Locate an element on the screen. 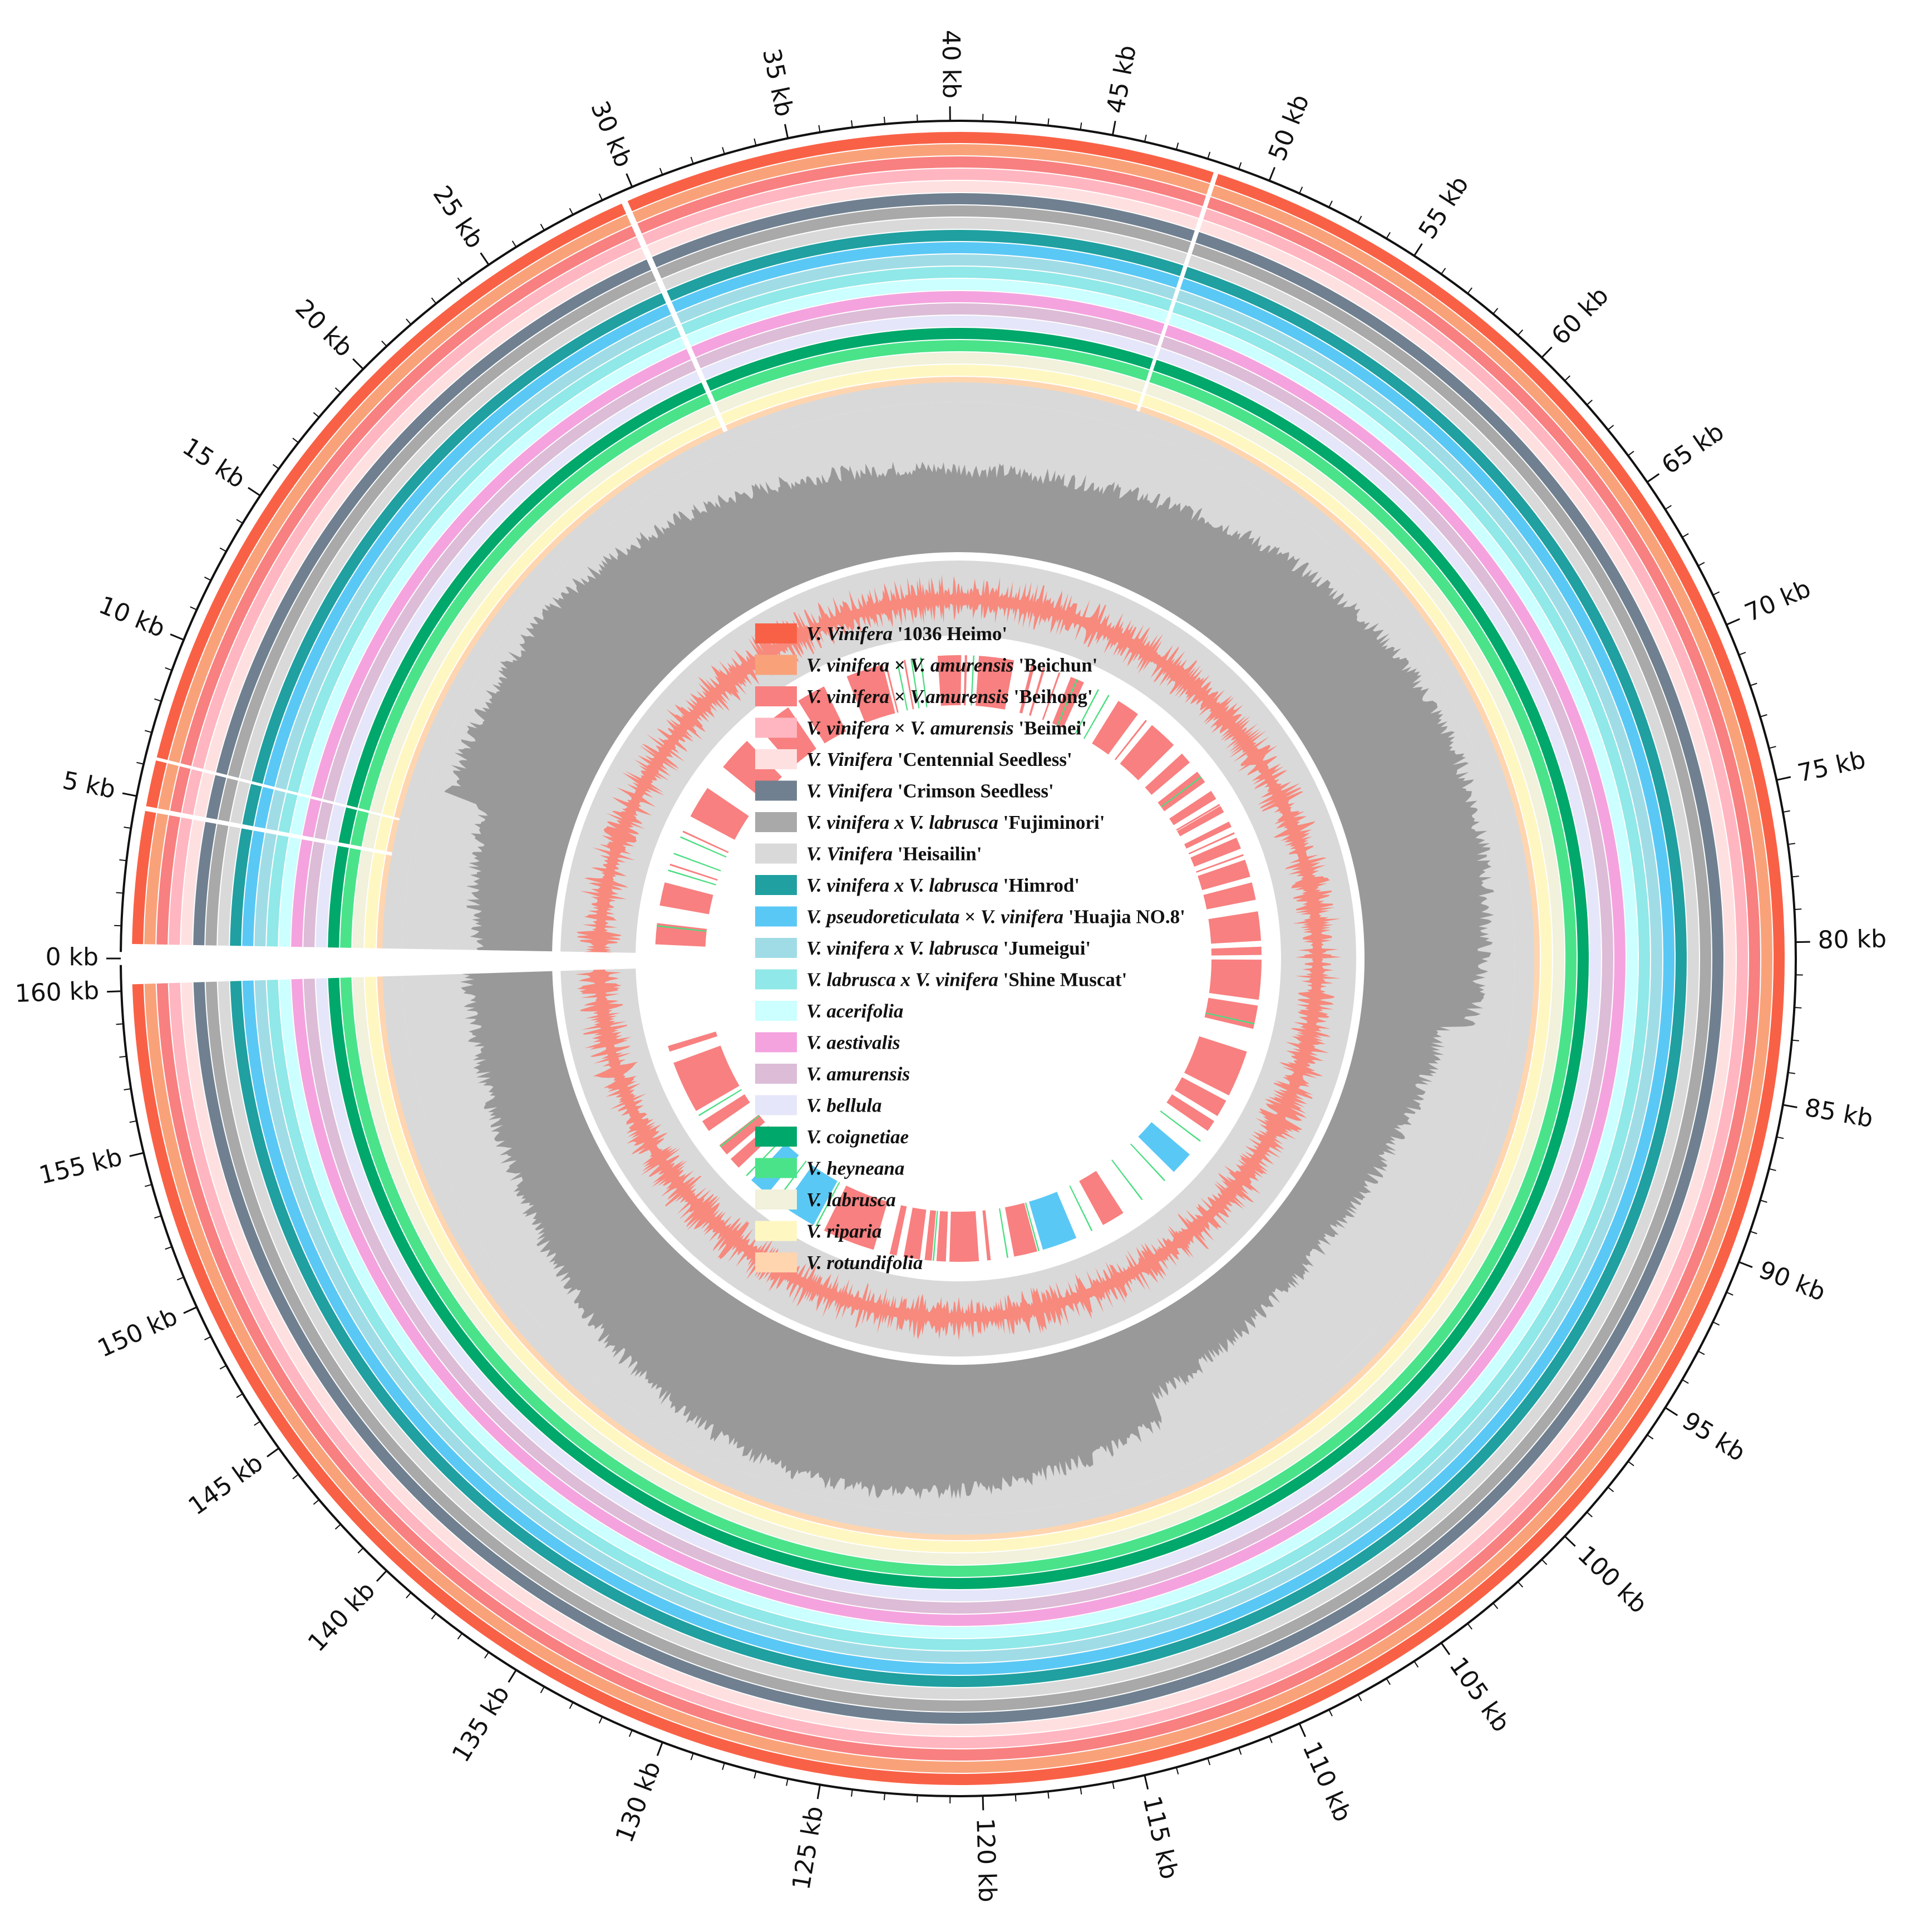  scale-label: 65 kb is located at coordinates (1693, 448).